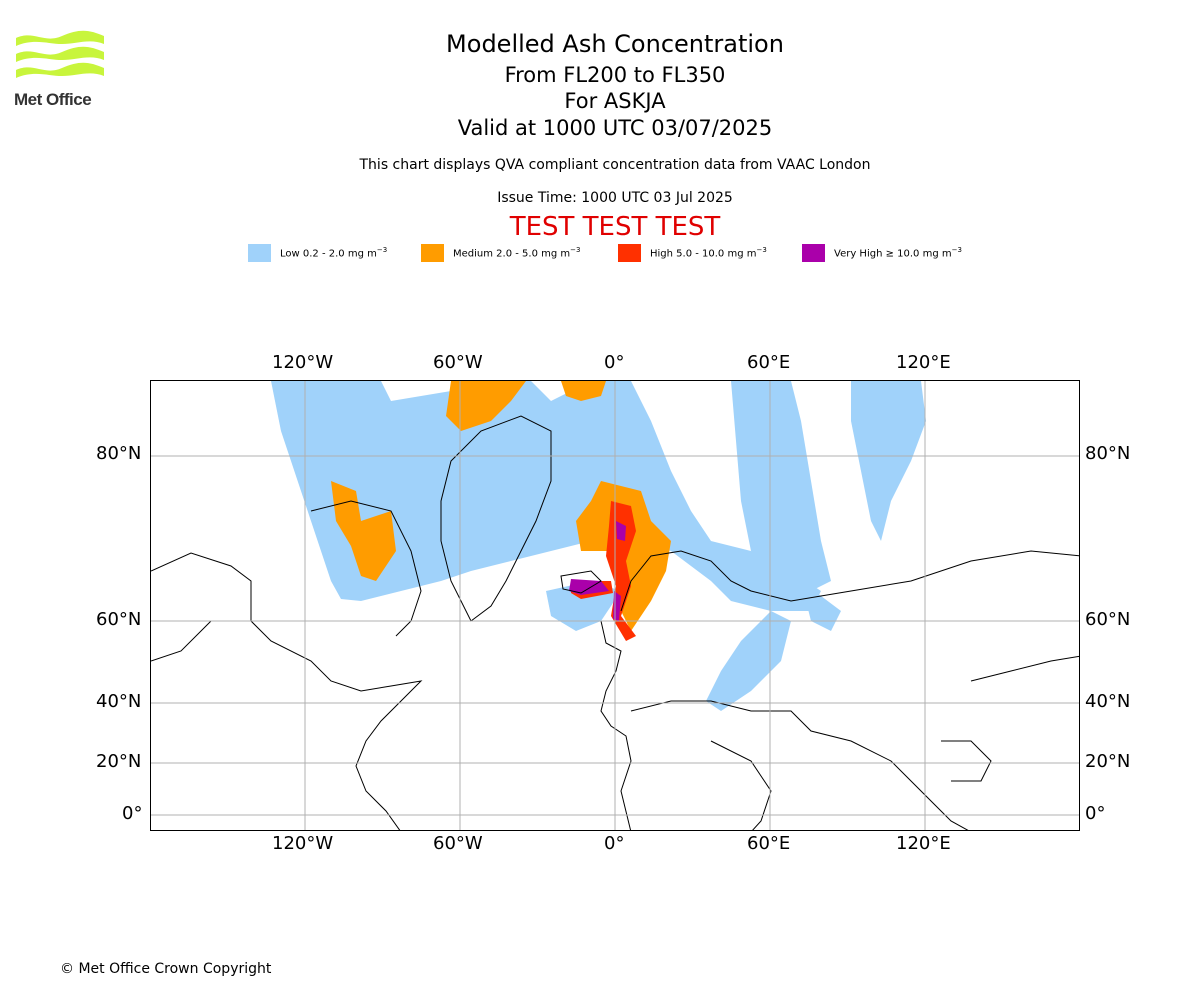  Describe the element at coordinates (60, 54) in the screenshot. I see `met-office-logo-icon` at that location.